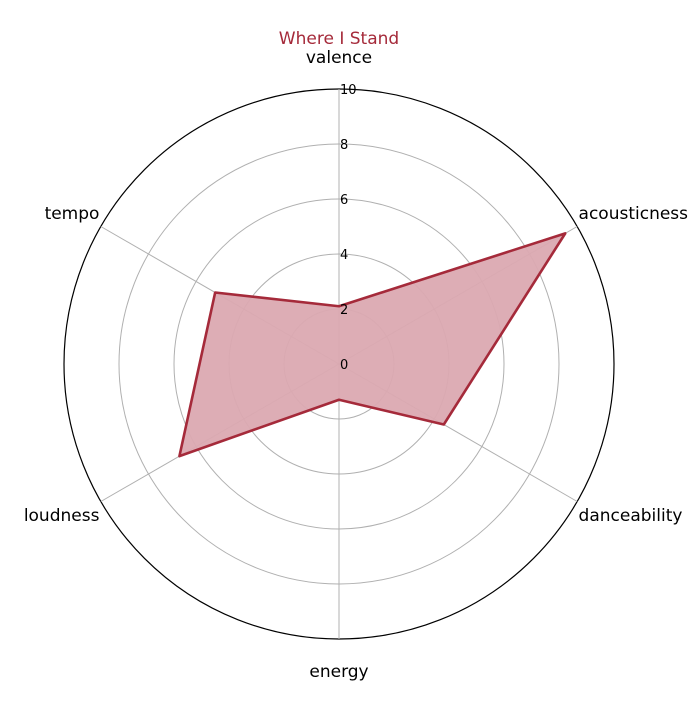  Describe the element at coordinates (634, 214) in the screenshot. I see `axis-label-acousticness: acousticness` at that location.